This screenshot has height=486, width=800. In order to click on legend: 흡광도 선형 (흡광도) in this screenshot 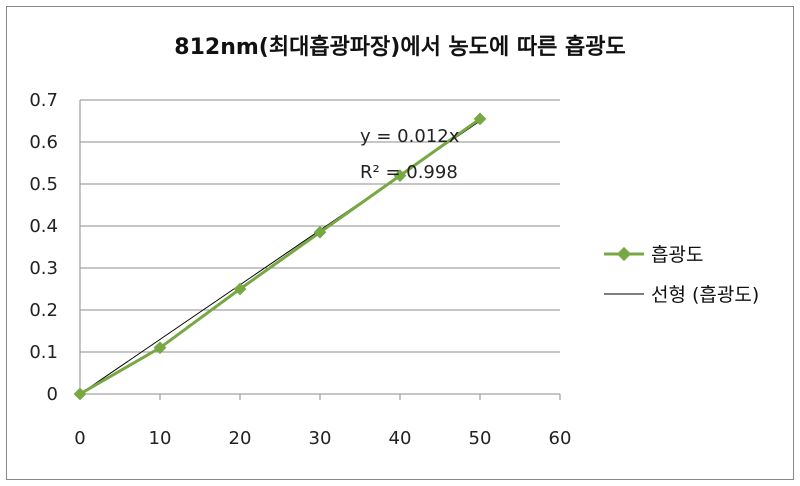, I will do `click(681, 275)`.